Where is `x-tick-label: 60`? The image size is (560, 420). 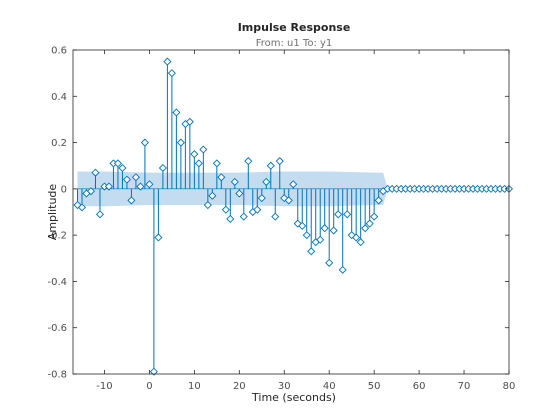
x-tick-label: 60 is located at coordinates (419, 386).